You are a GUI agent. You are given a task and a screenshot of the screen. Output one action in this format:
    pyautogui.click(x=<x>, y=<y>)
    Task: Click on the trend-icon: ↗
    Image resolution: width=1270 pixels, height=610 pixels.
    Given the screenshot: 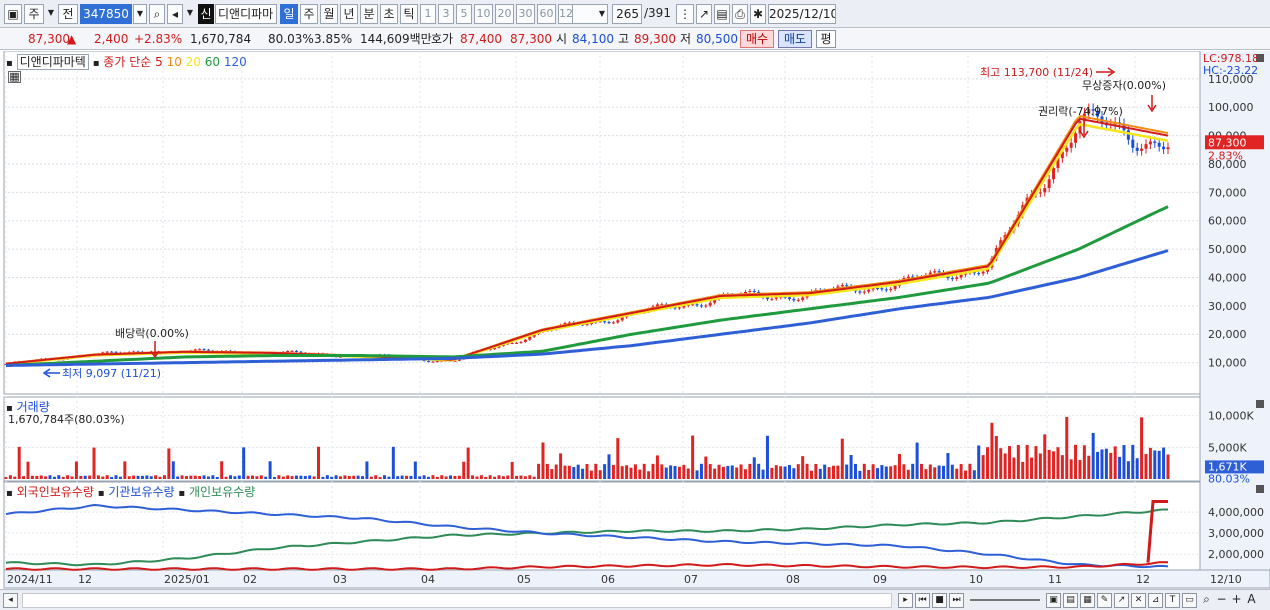 What is the action you would take?
    pyautogui.click(x=1121, y=600)
    